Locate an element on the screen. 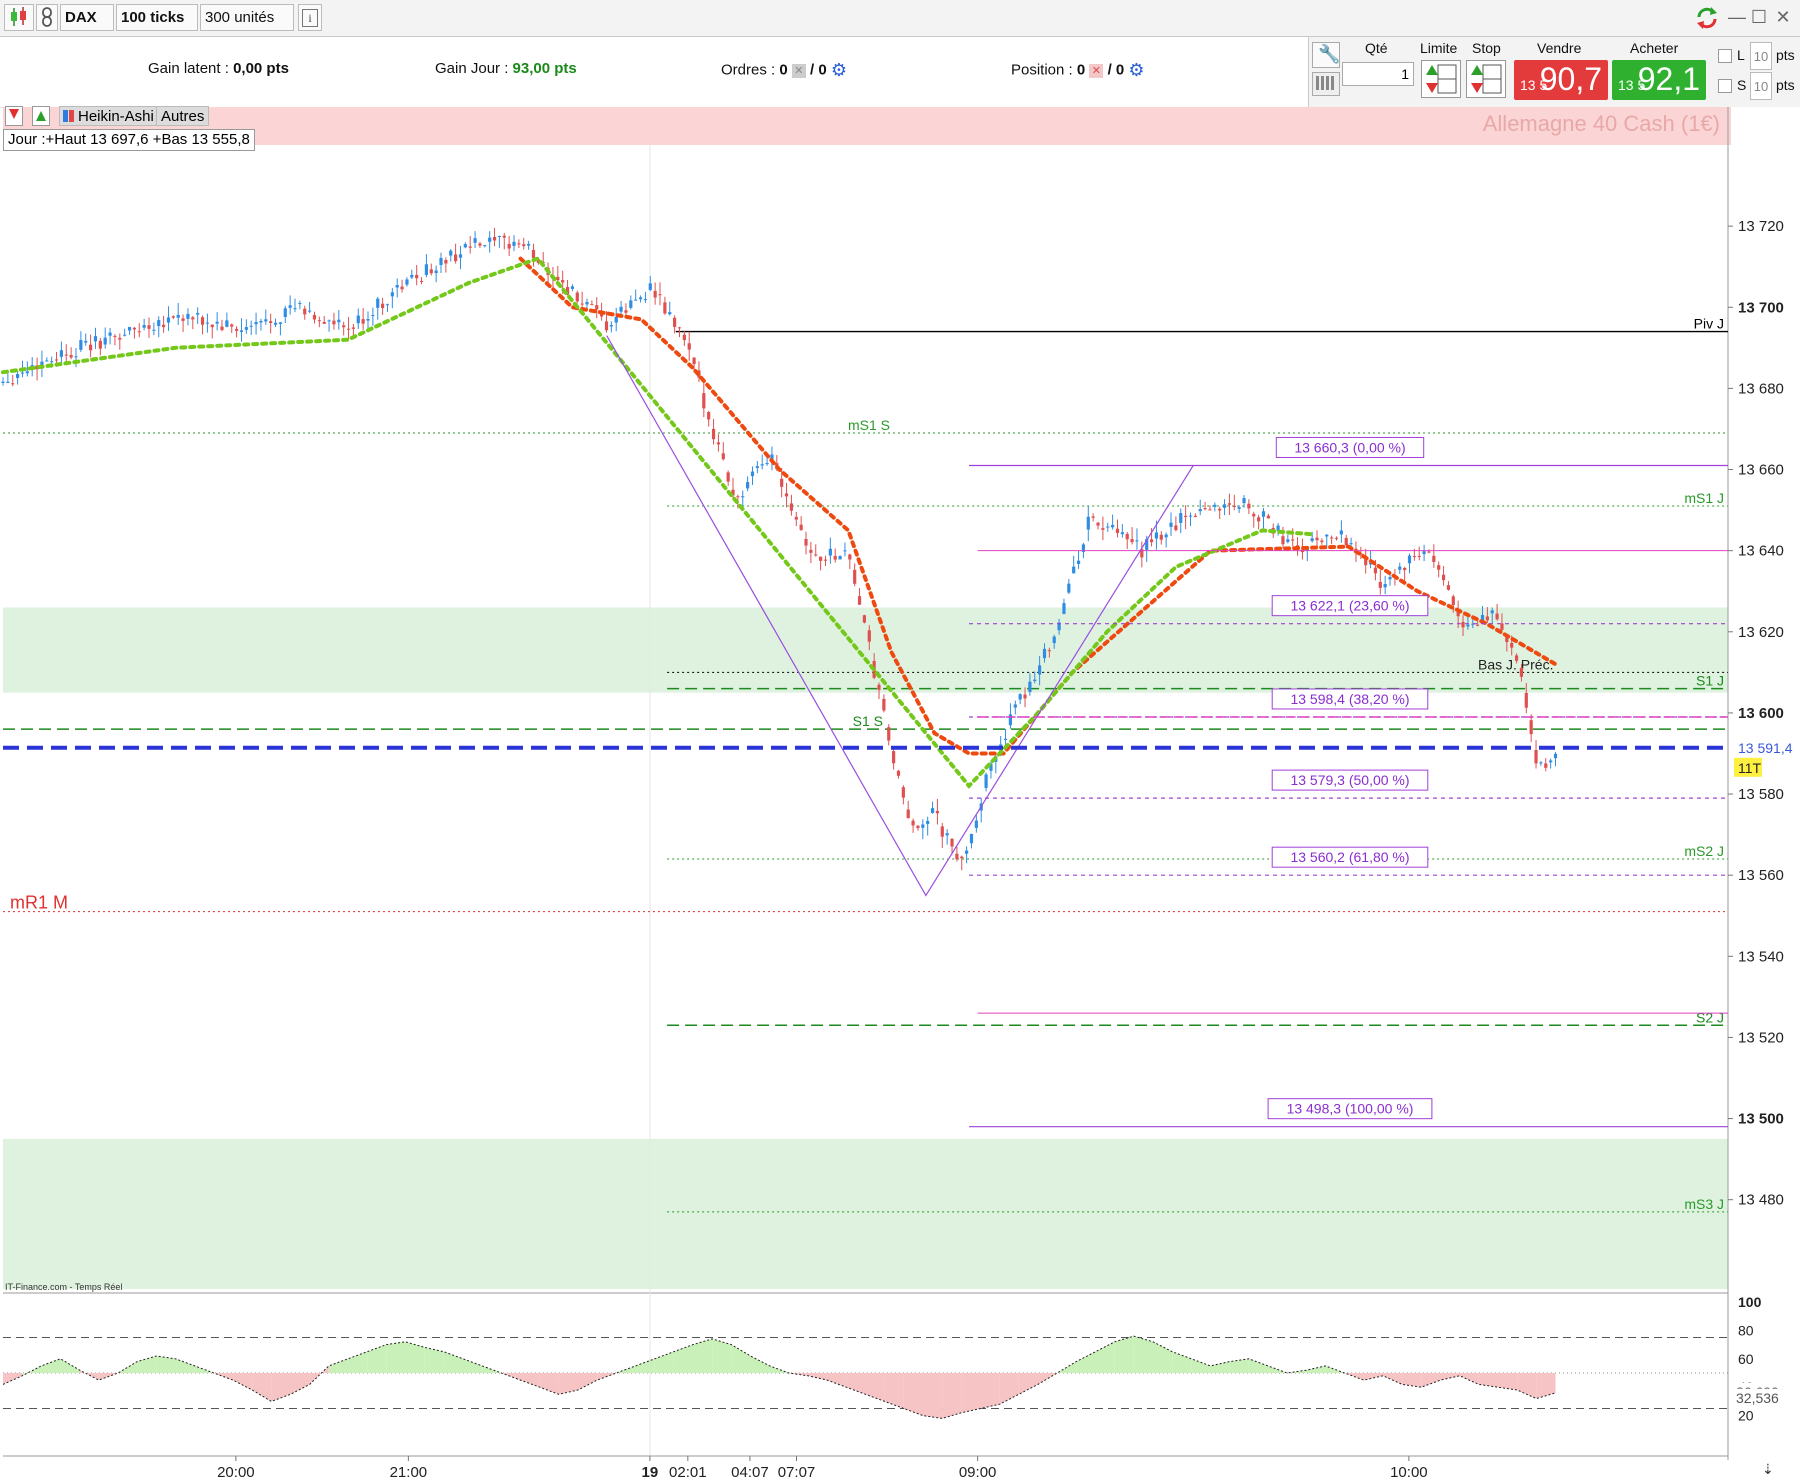  settings-button: 🔧 is located at coordinates (1326, 55).